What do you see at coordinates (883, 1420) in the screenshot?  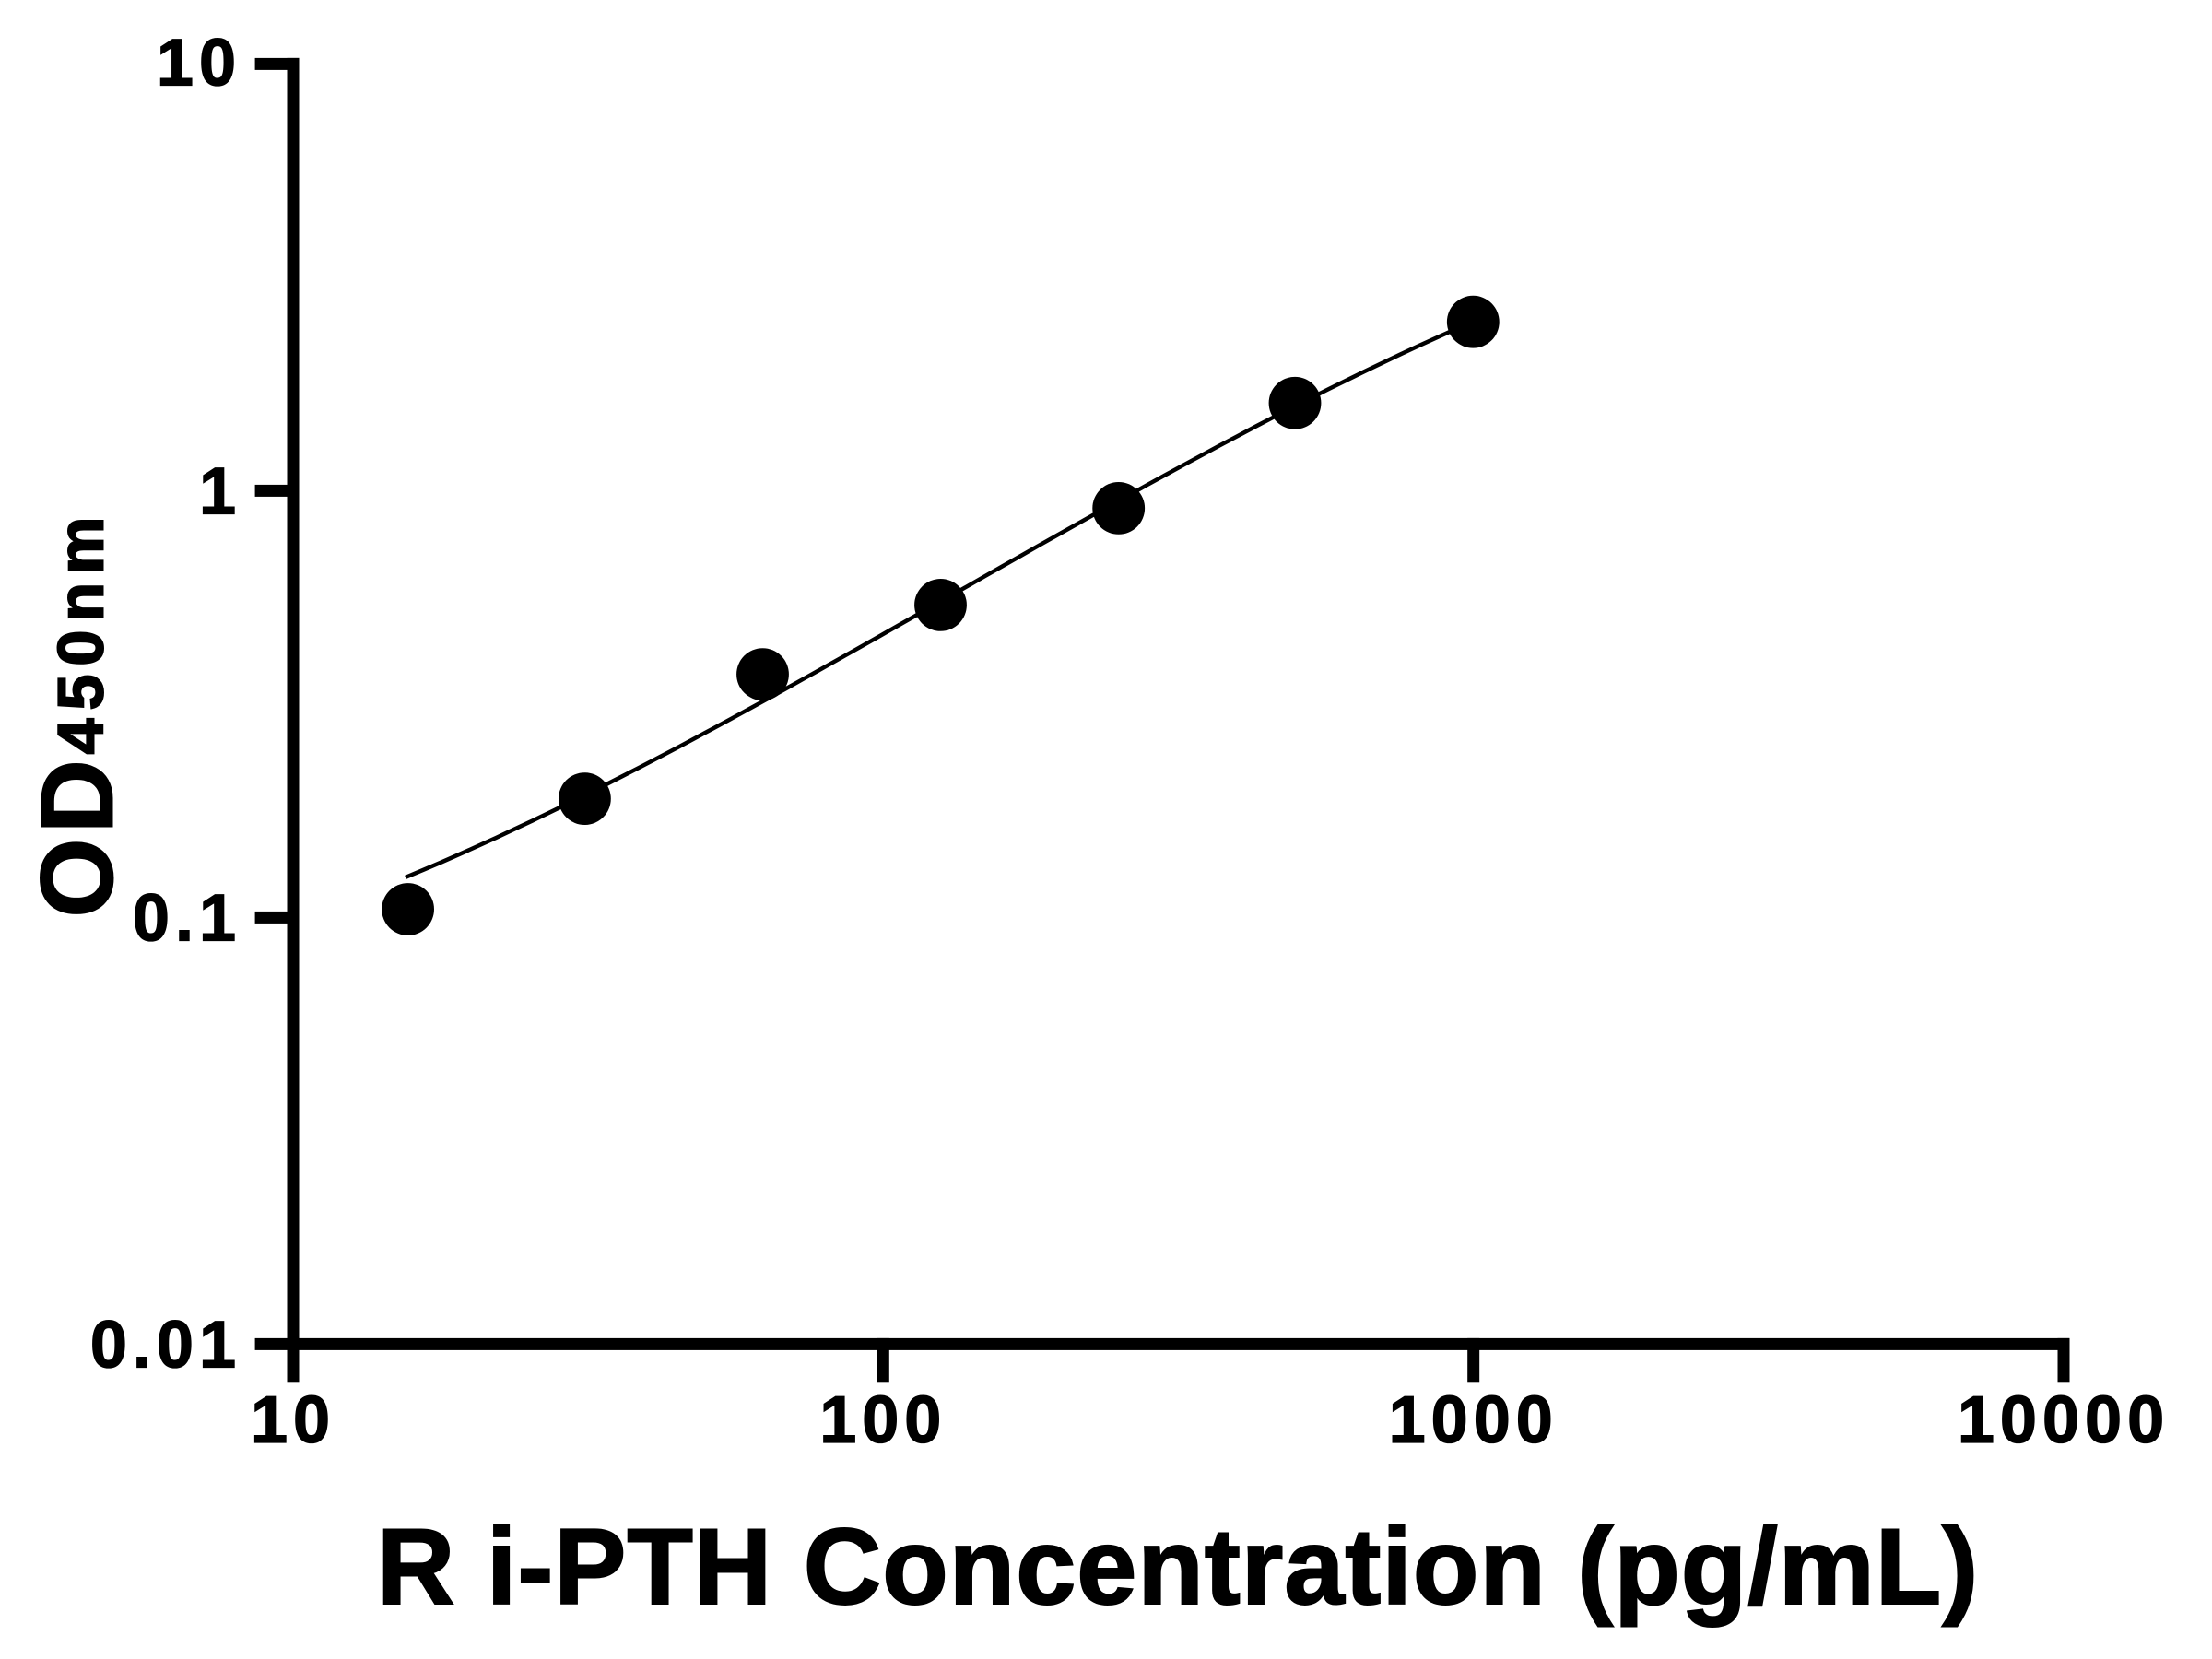 I see `svg-text: 100` at bounding box center [883, 1420].